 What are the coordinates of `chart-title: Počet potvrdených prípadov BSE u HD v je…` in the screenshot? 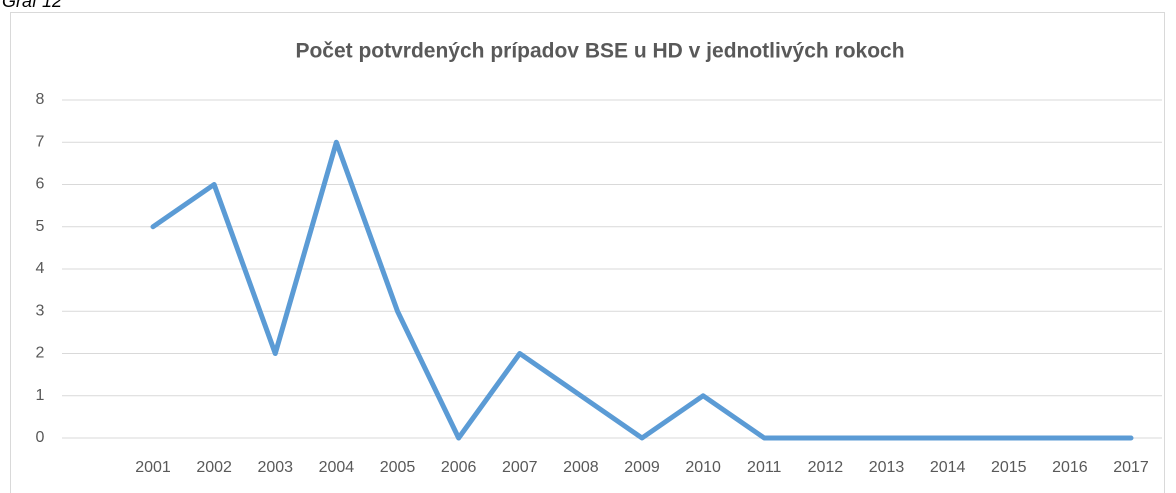 It's located at (599, 51).